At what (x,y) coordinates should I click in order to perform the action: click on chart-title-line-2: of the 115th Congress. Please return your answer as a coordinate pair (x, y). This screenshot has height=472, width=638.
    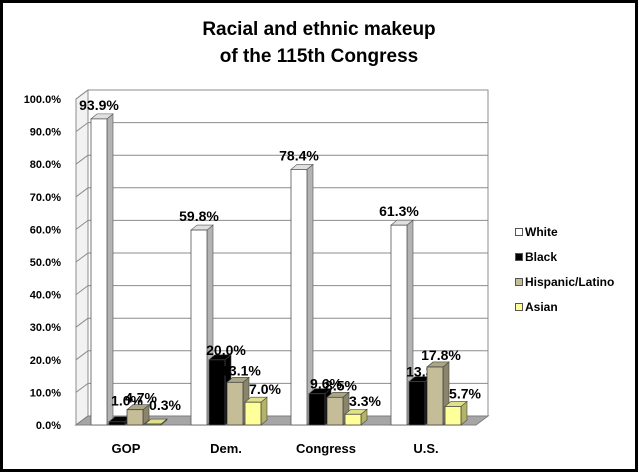
    Looking at the image, I should click on (319, 56).